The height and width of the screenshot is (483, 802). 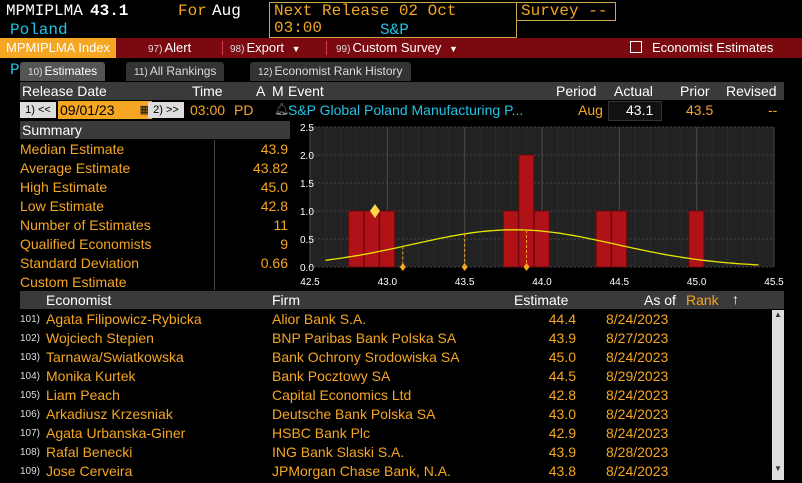 What do you see at coordinates (109, 414) in the screenshot?
I see `economist-name: Arkadiusz Krzesniak` at bounding box center [109, 414].